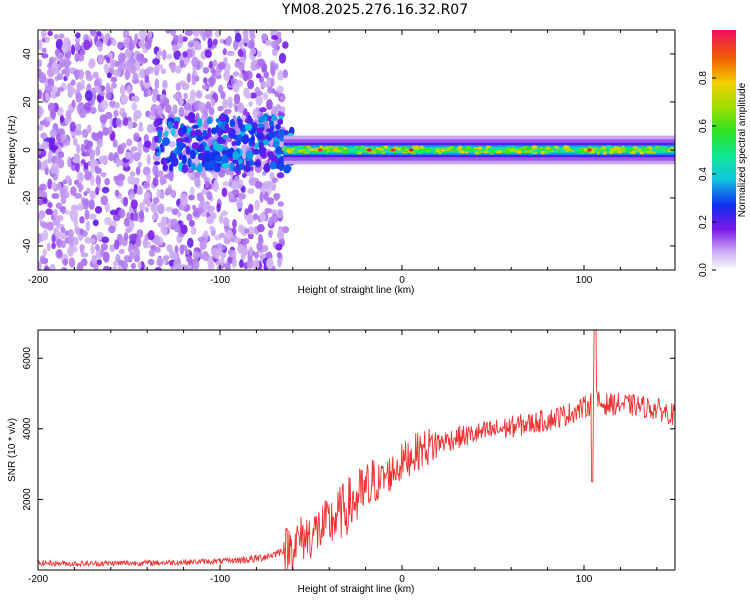 This screenshot has width=750, height=600. Describe the element at coordinates (375, 10) in the screenshot. I see `page-title: YM08.2025.276.16.32.R07` at that location.